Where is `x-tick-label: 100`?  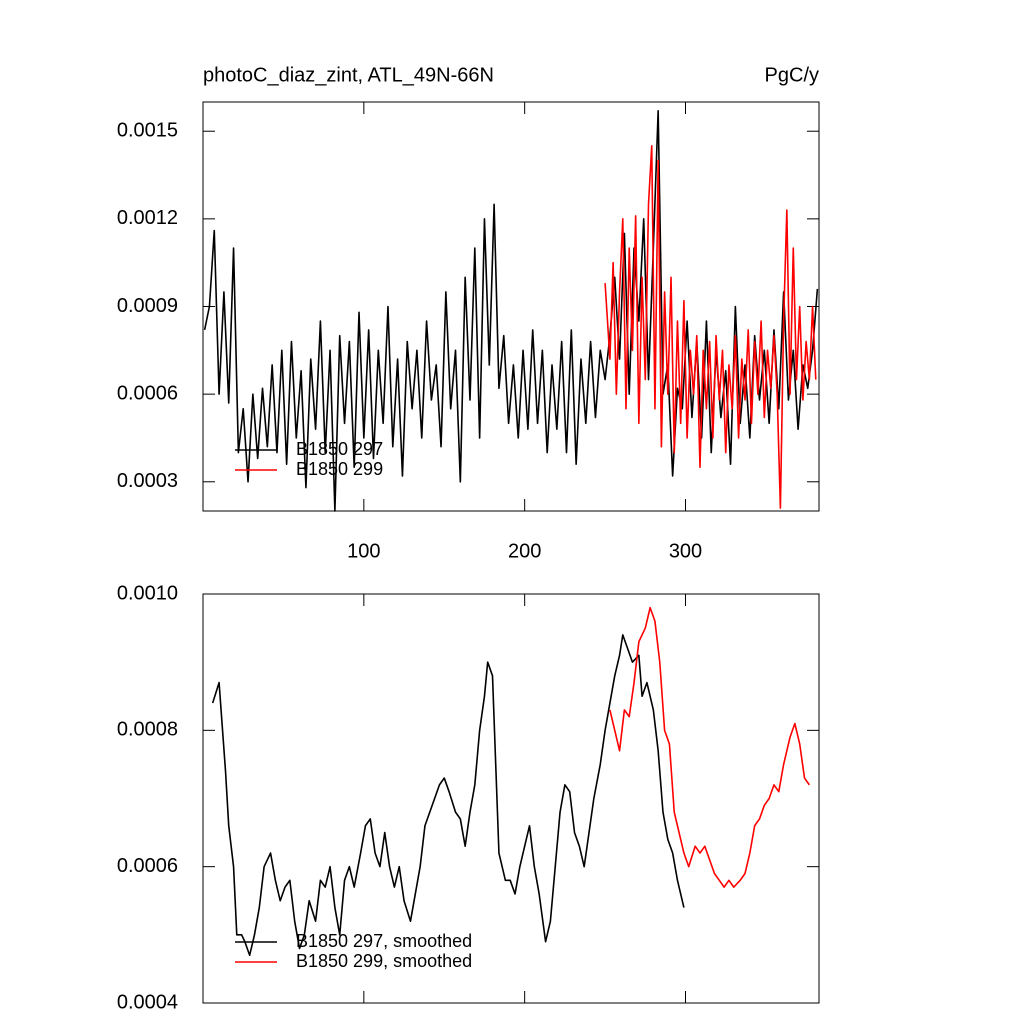
x-tick-label: 100 is located at coordinates (363, 551).